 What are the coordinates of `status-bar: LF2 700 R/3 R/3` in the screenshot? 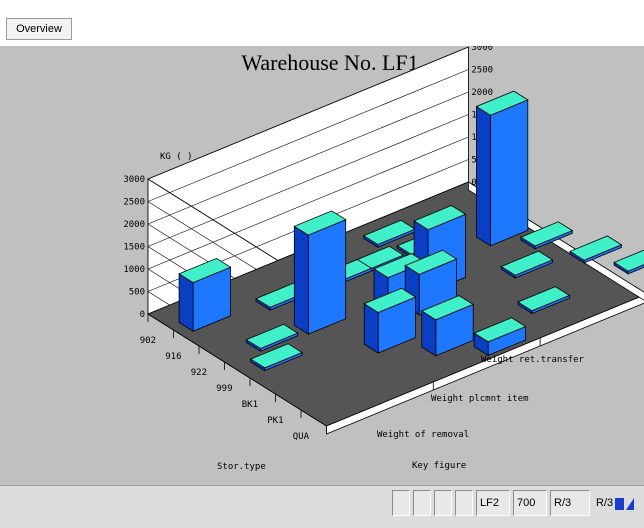 It's located at (322, 506).